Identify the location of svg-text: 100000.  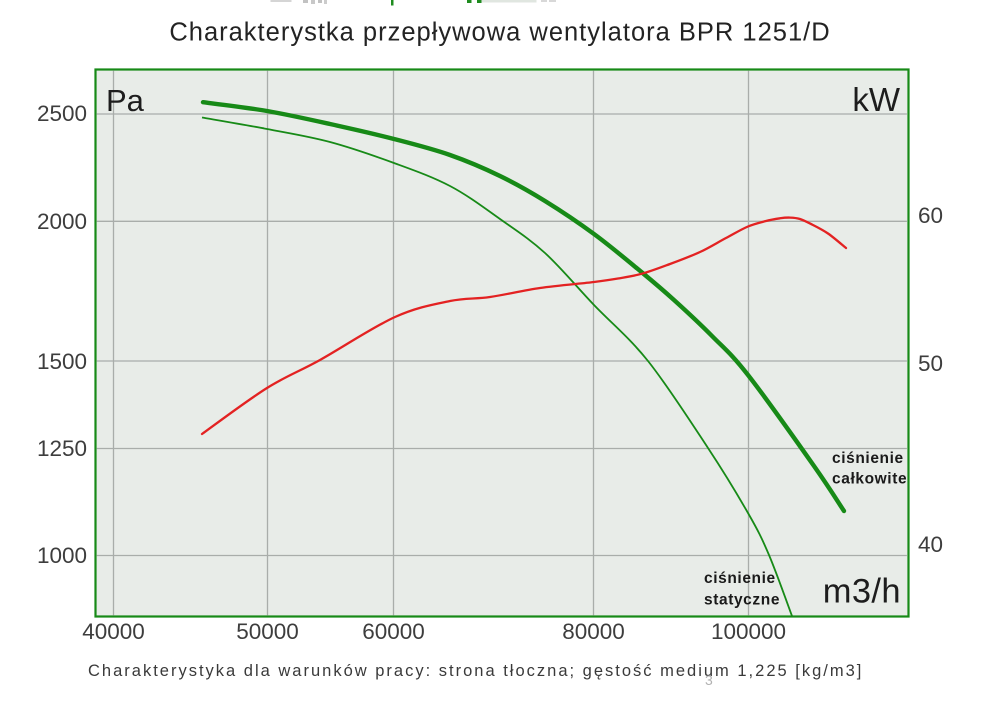
(748, 631).